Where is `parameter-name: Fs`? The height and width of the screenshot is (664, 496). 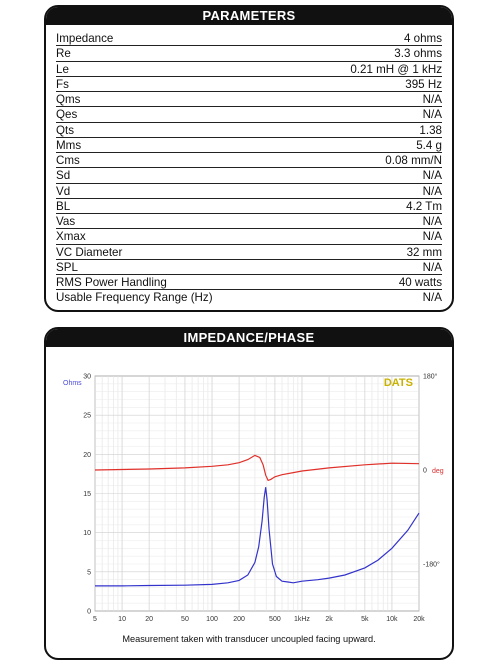
parameter-name: Fs is located at coordinates (62, 84).